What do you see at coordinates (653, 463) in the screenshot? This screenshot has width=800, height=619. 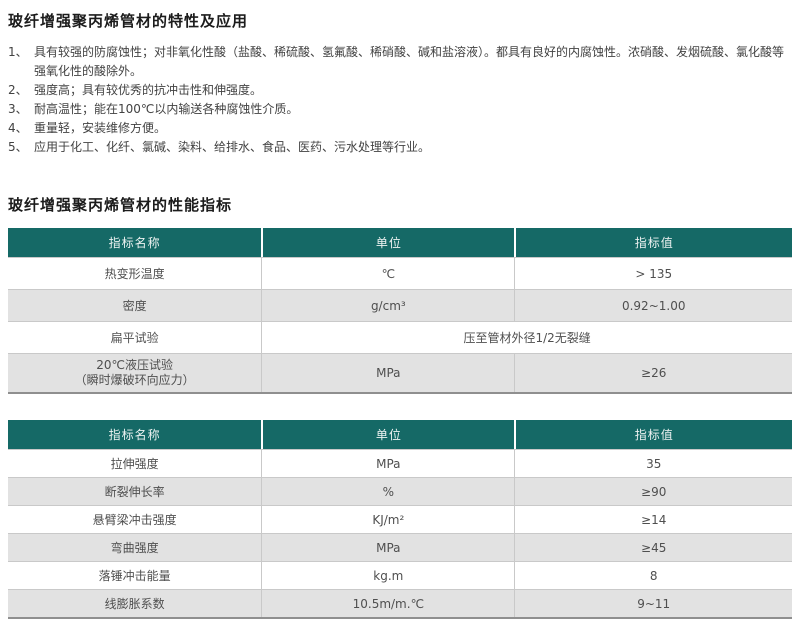 I see `cell-value: 35` at bounding box center [653, 463].